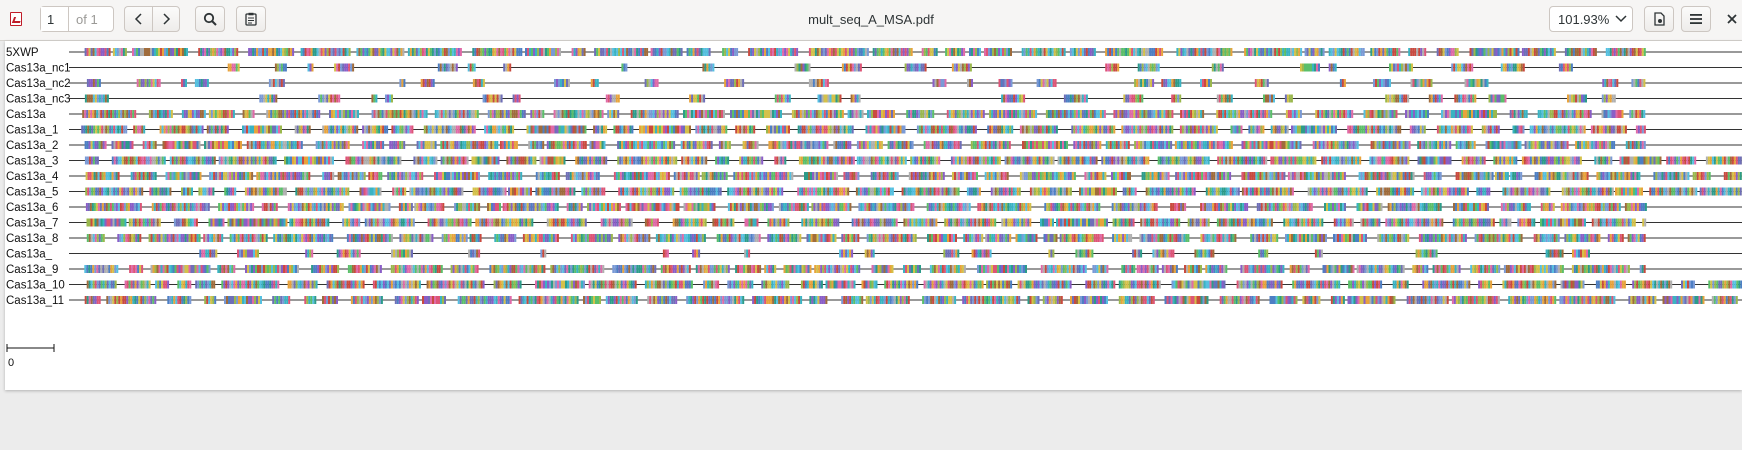  What do you see at coordinates (38, 84) in the screenshot?
I see `sequence-label: Cas13a_nc2` at bounding box center [38, 84].